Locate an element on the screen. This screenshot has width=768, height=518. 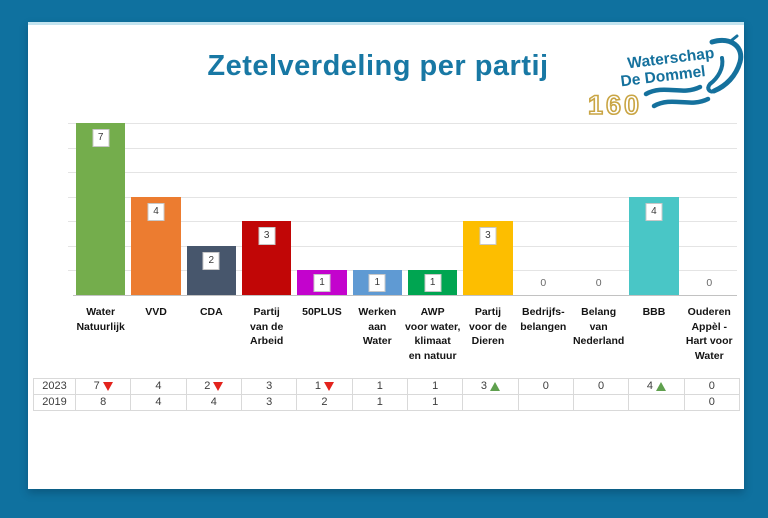
bar-column-bedrijfsbelangen: 0 is located at coordinates (543, 209).